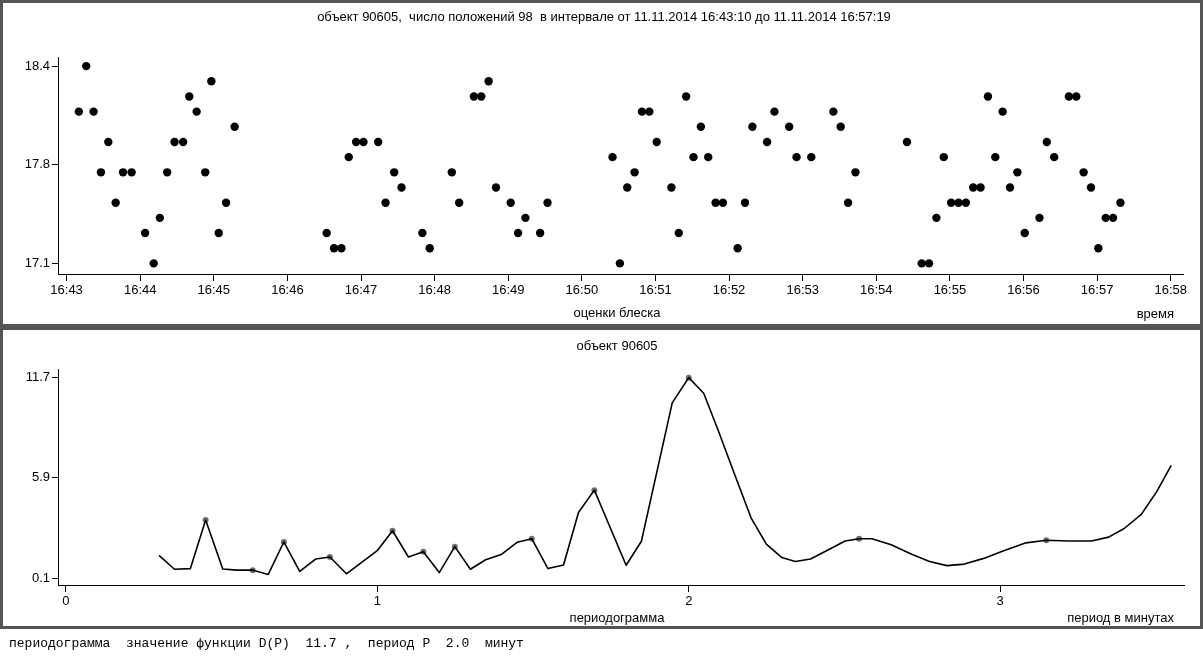  Describe the element at coordinates (604, 16) in the screenshot. I see `chart-title: объект 90605, число положений 98 в интервале от 11.11.2014 16:43:10 до 11.11.2014 16:57:19` at that location.